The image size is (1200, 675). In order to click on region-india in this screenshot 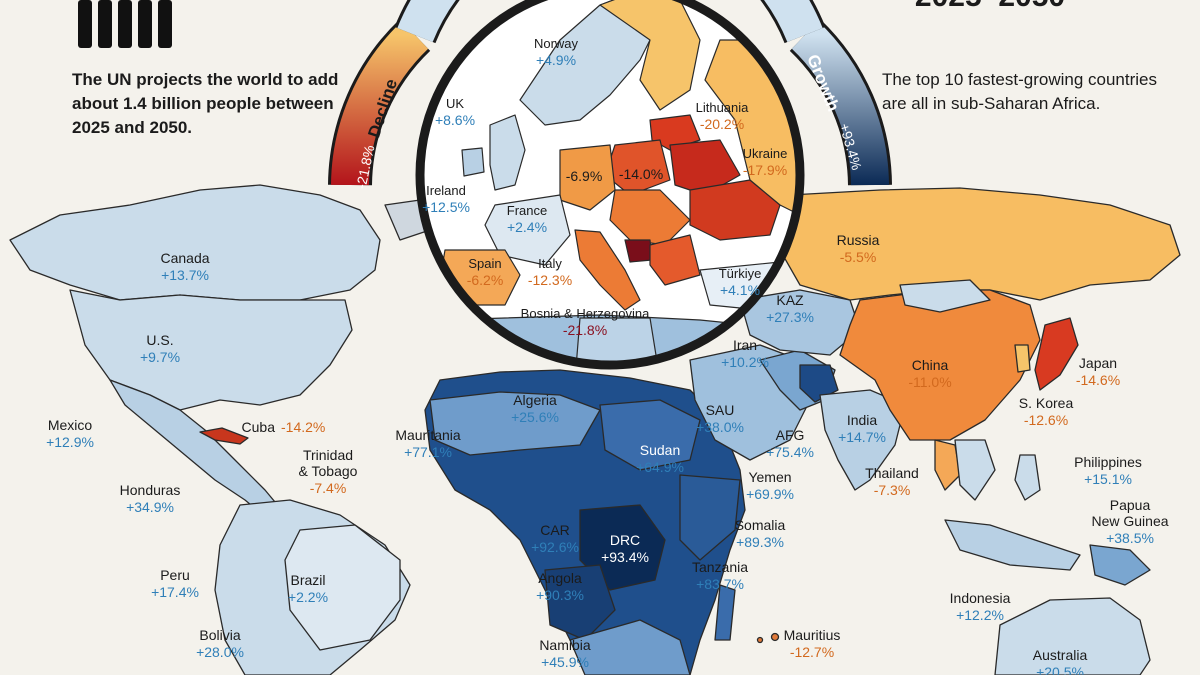, I will do `click(862, 440)`.